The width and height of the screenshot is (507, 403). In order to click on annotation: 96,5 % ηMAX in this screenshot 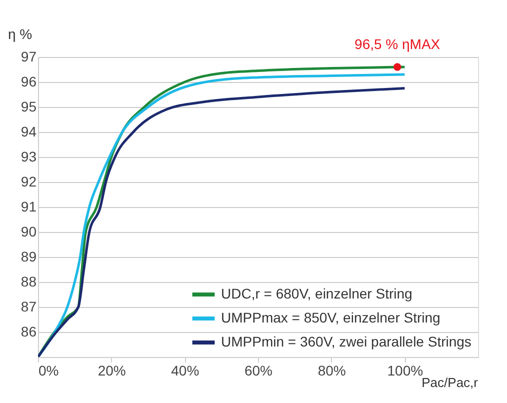, I will do `click(397, 44)`.